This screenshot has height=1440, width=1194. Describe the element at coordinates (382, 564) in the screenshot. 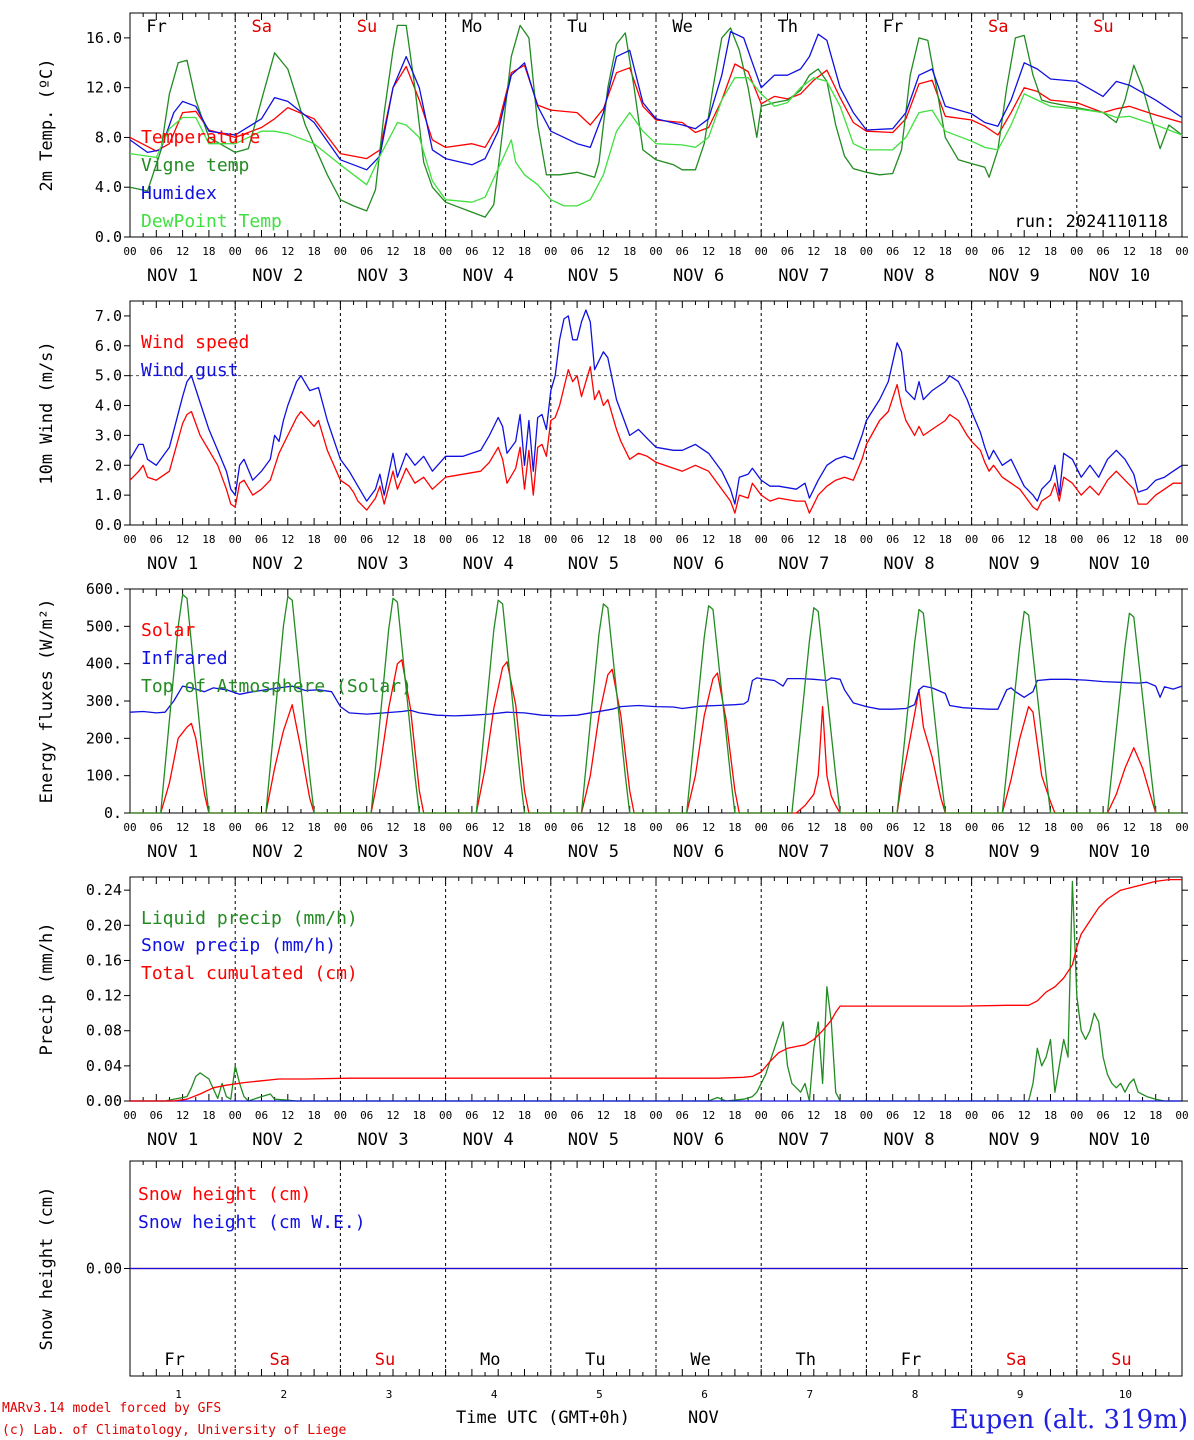

I see `date-label: NOV 3` at that location.